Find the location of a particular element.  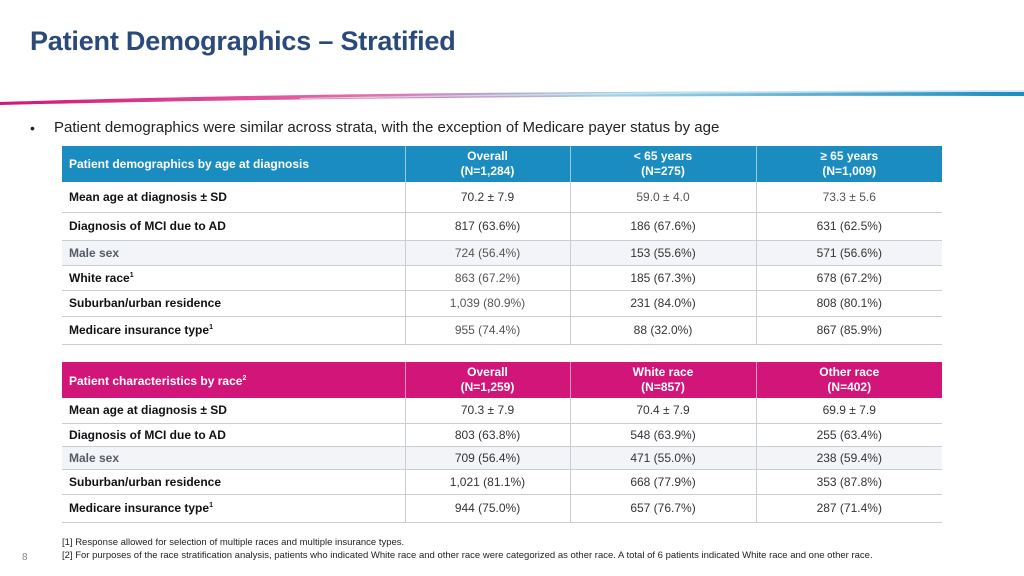

column-header-white-race: White race (N=857) is located at coordinates (662, 380).